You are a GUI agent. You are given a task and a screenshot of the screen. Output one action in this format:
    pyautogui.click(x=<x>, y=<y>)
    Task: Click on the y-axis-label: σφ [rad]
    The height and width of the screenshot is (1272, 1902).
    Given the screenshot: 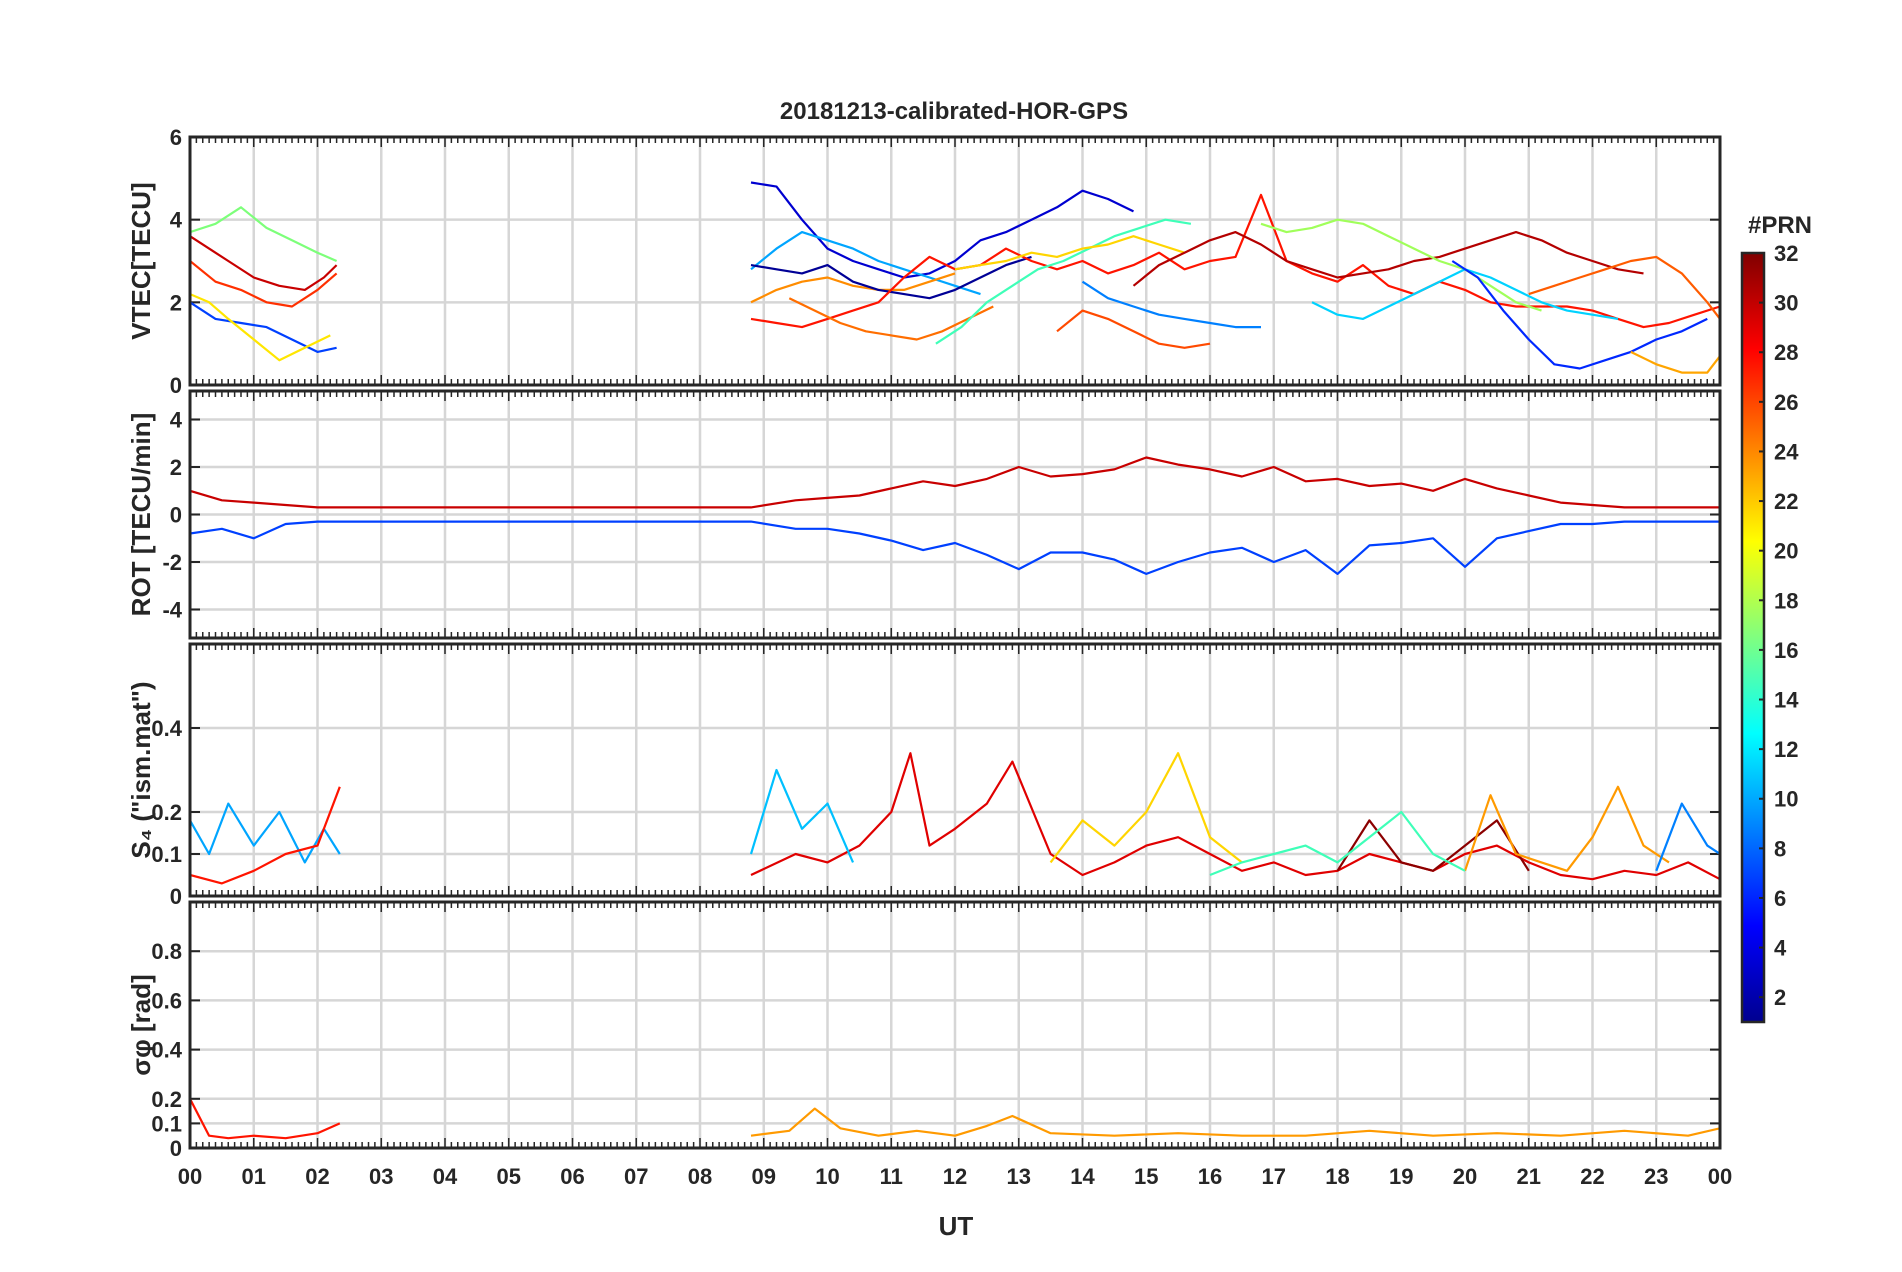 What is the action you would take?
    pyautogui.click(x=141, y=1024)
    